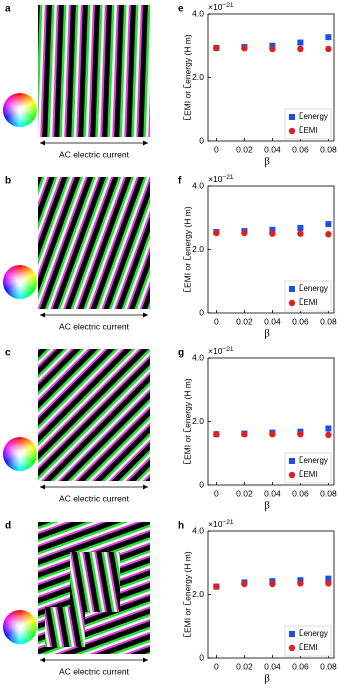 The height and width of the screenshot is (689, 338). What do you see at coordinates (8, 526) in the screenshot?
I see `panel-label: d` at bounding box center [8, 526].